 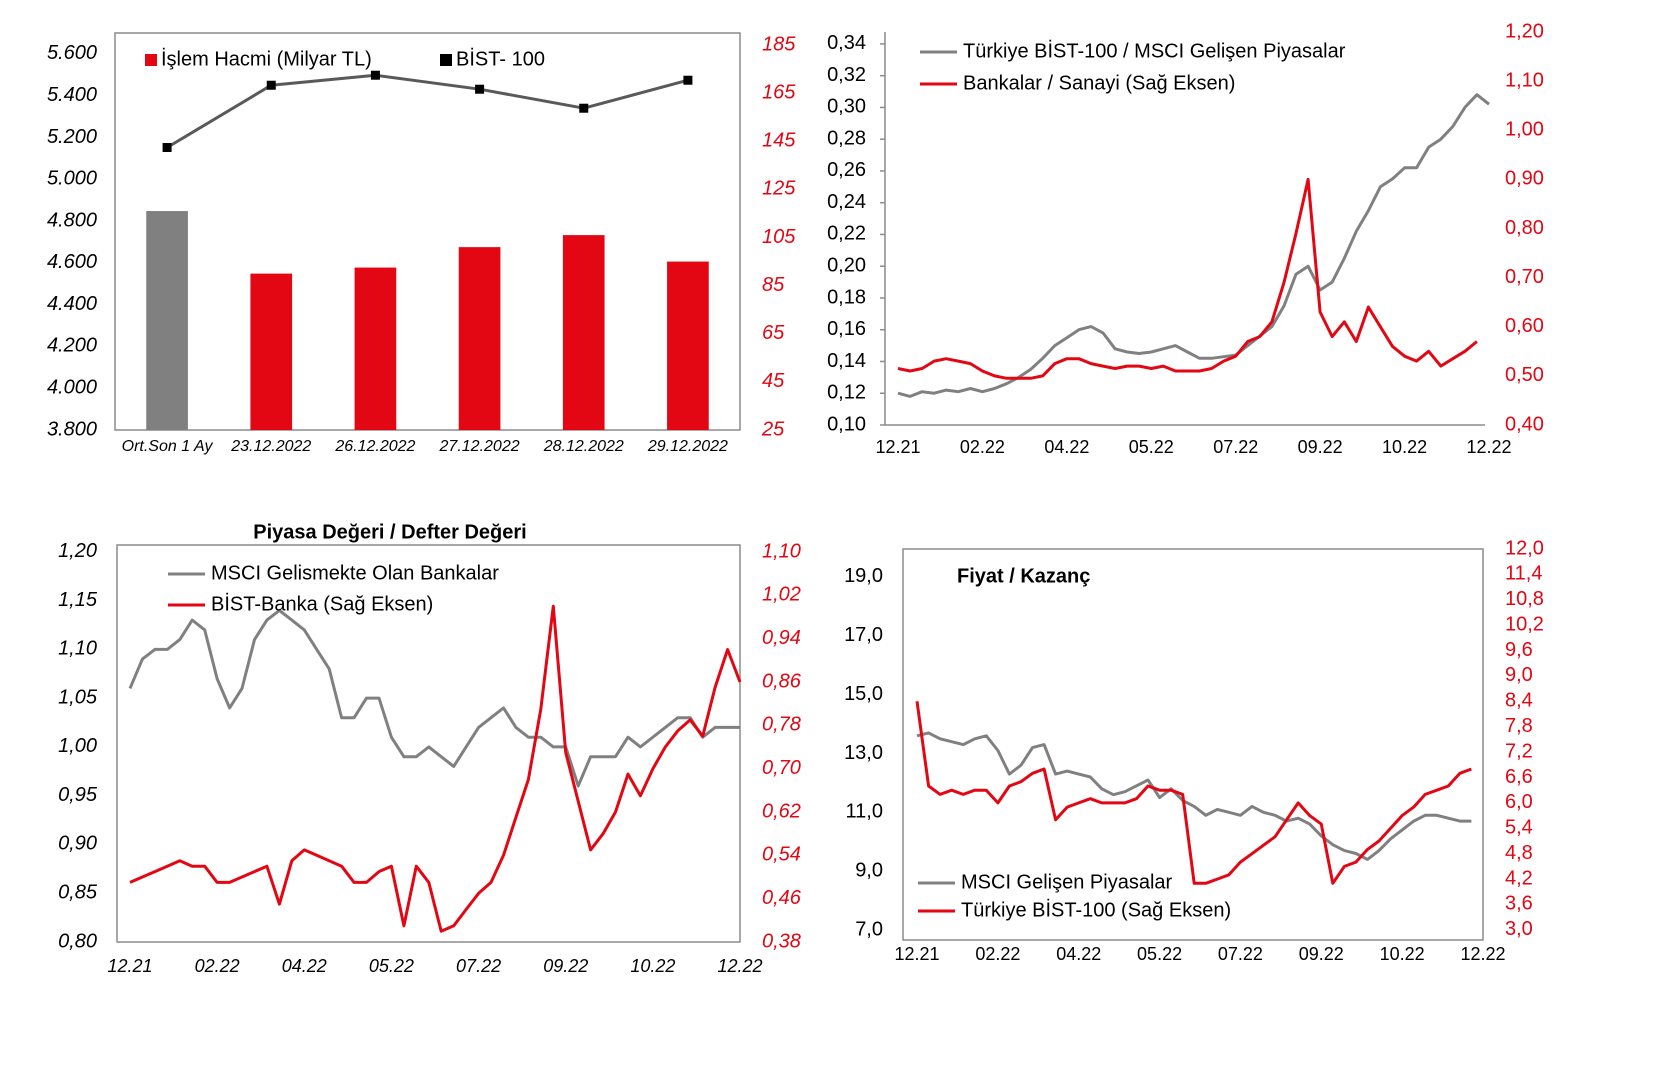 What do you see at coordinates (1519, 878) in the screenshot?
I see `y2-tick-label: 4,2` at bounding box center [1519, 878].